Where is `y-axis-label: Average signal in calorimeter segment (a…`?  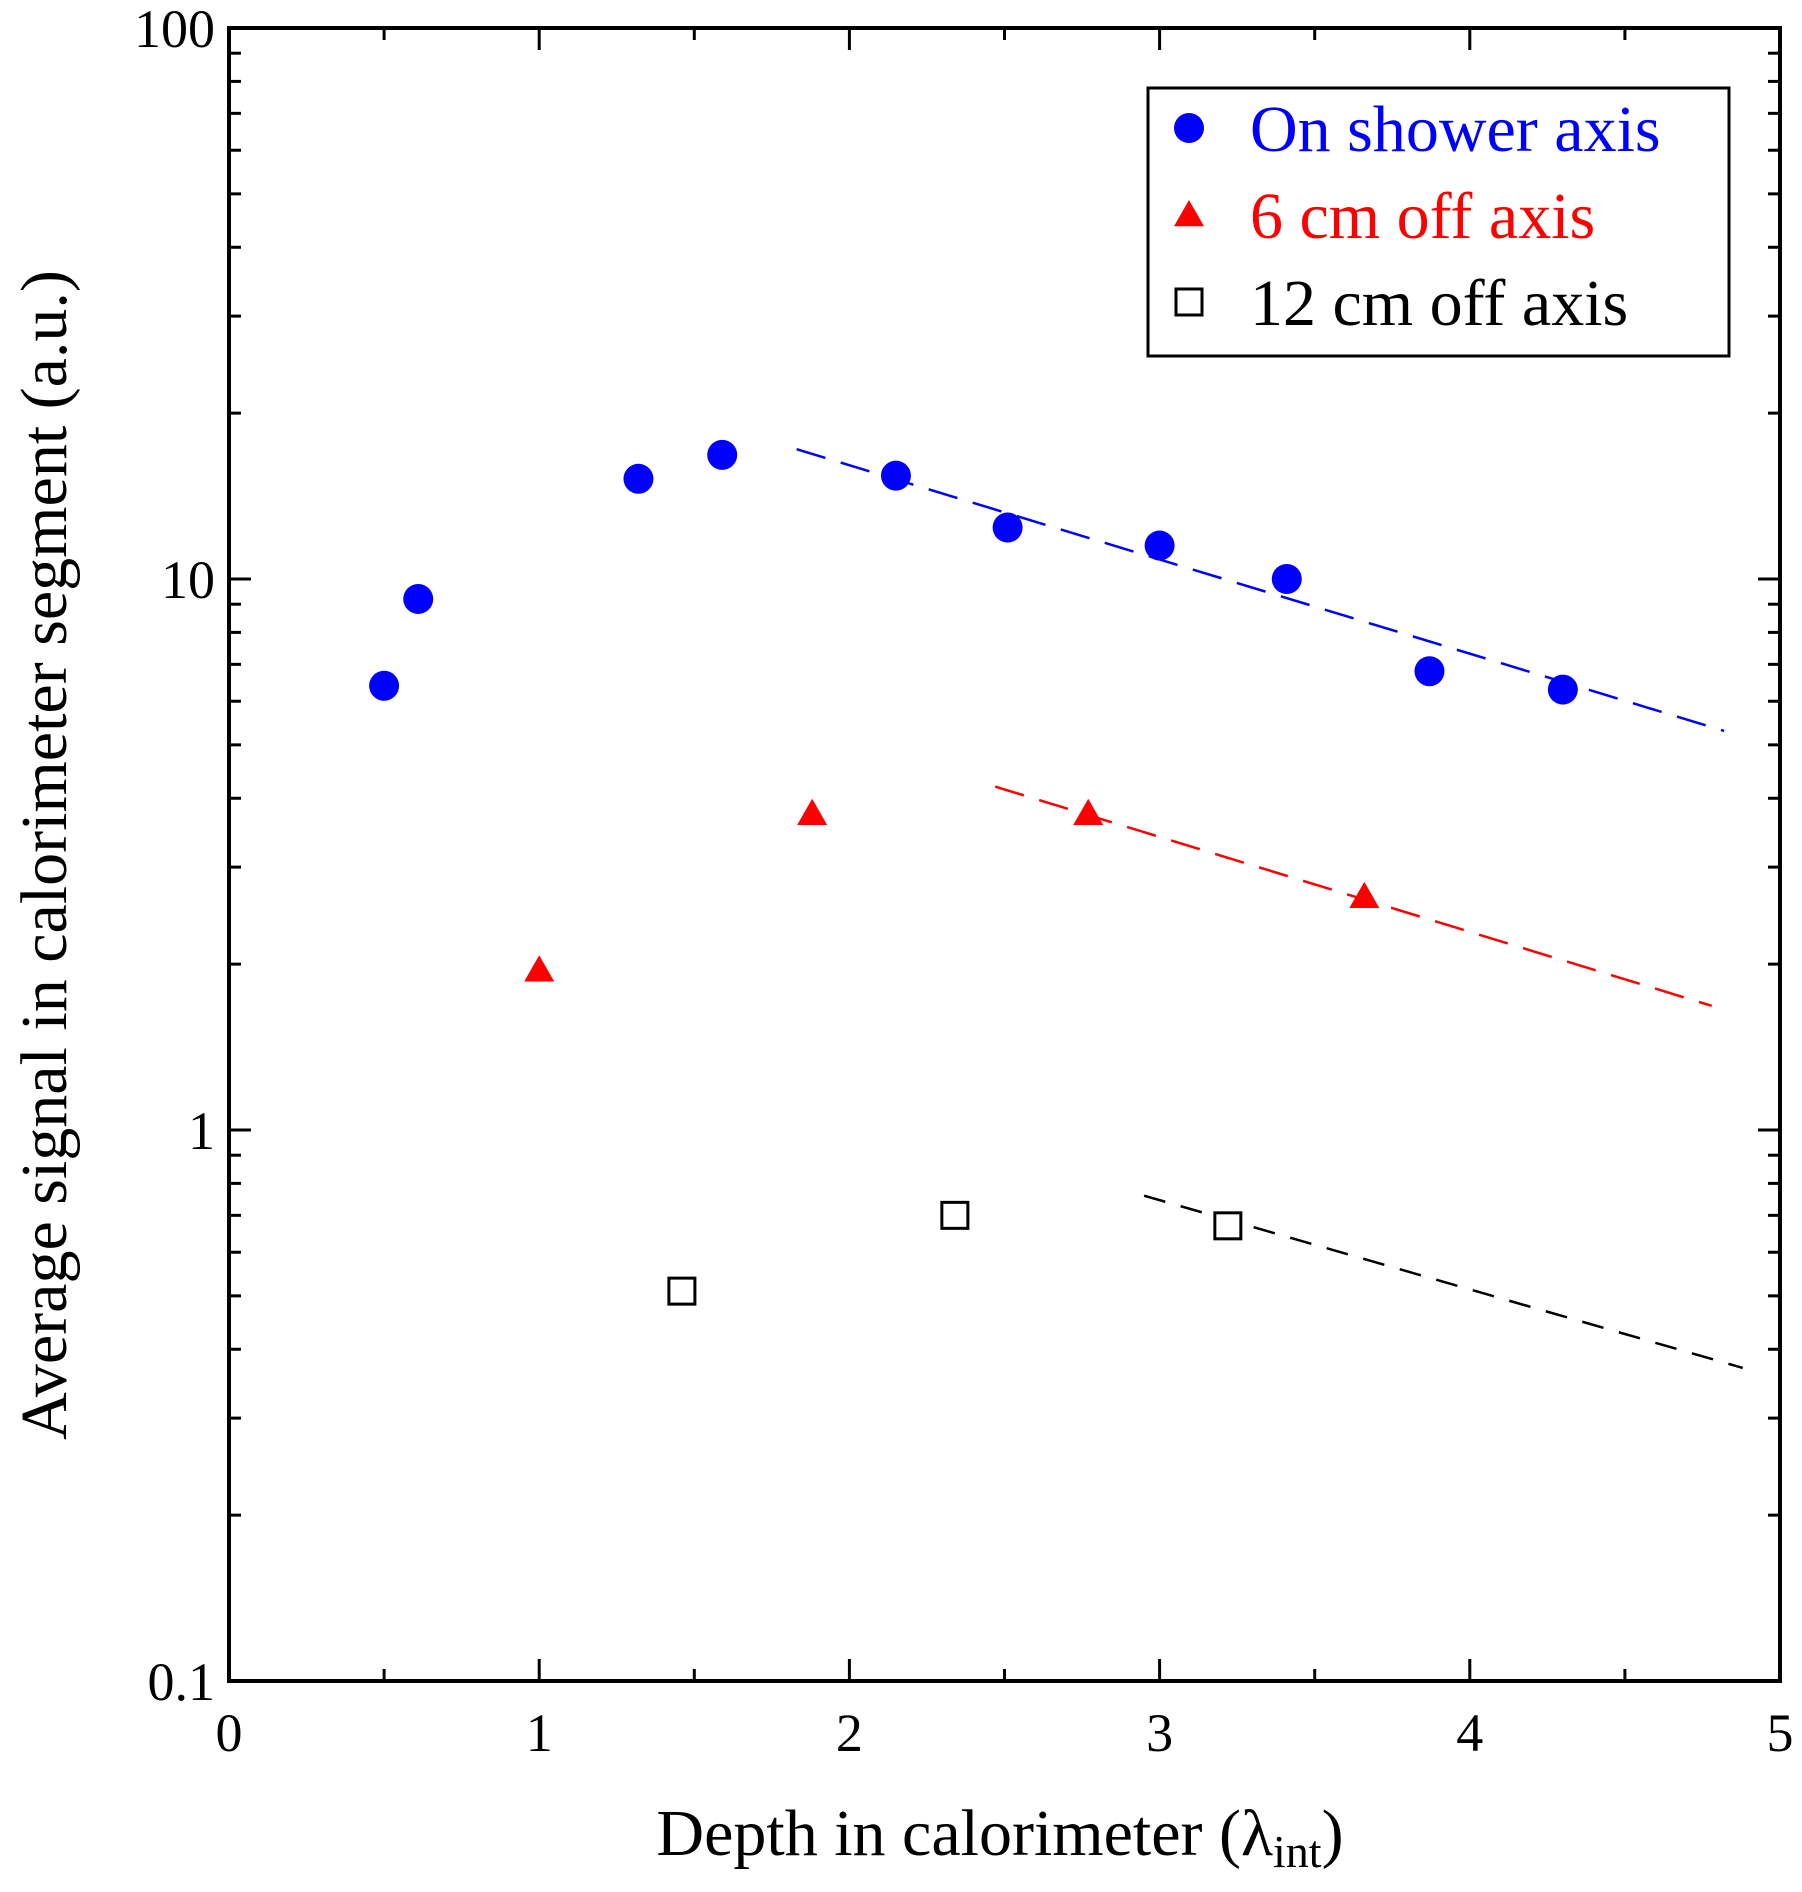
y-axis-label: Average signal in calorimeter segment (a… is located at coordinates (44, 855).